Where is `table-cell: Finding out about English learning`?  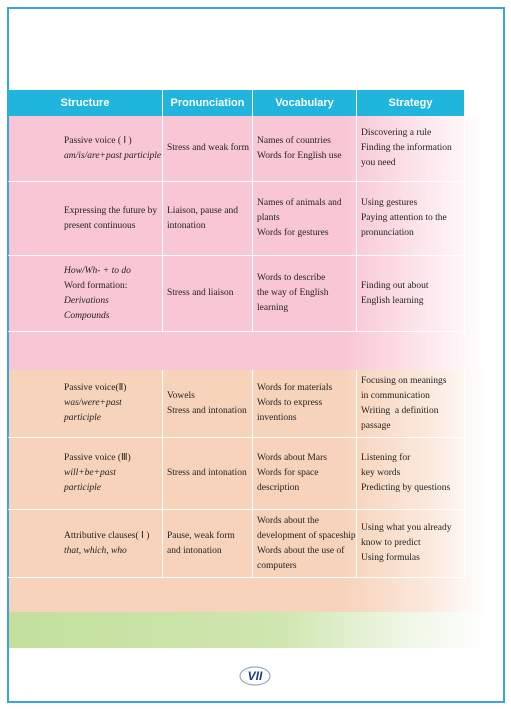 table-cell: Finding out about English learning is located at coordinates (411, 294).